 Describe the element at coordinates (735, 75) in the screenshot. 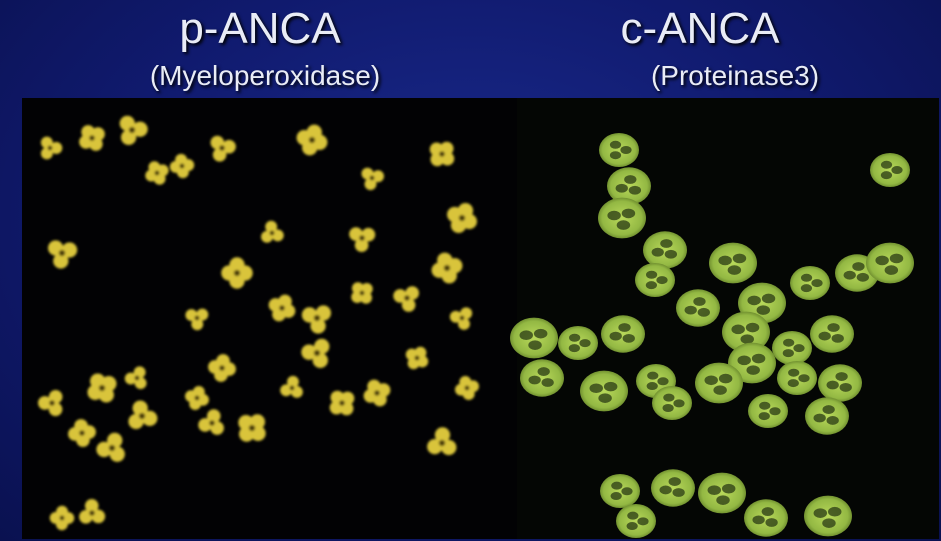

I see `c-anca-subtitle: (Proteinase3)` at that location.